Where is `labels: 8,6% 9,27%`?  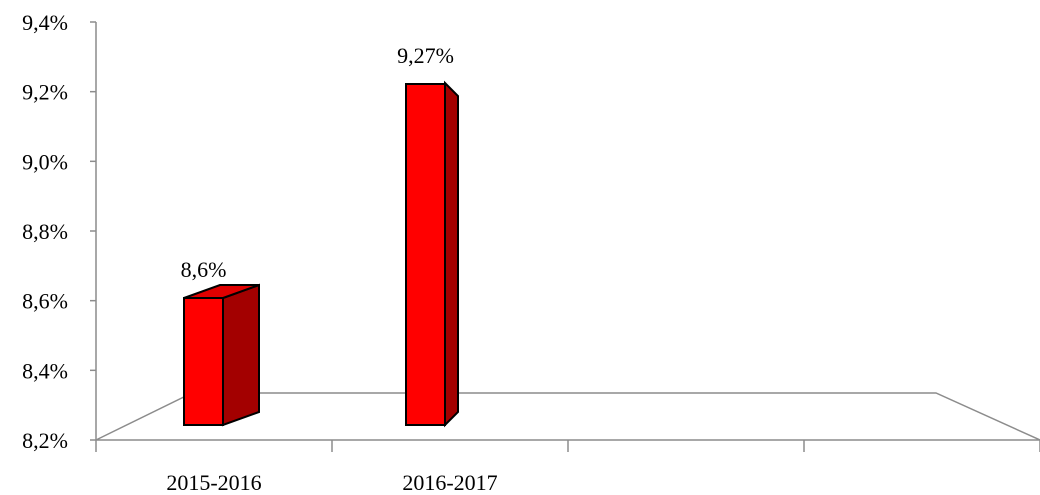 labels: 8,6% 9,27% is located at coordinates (317, 162).